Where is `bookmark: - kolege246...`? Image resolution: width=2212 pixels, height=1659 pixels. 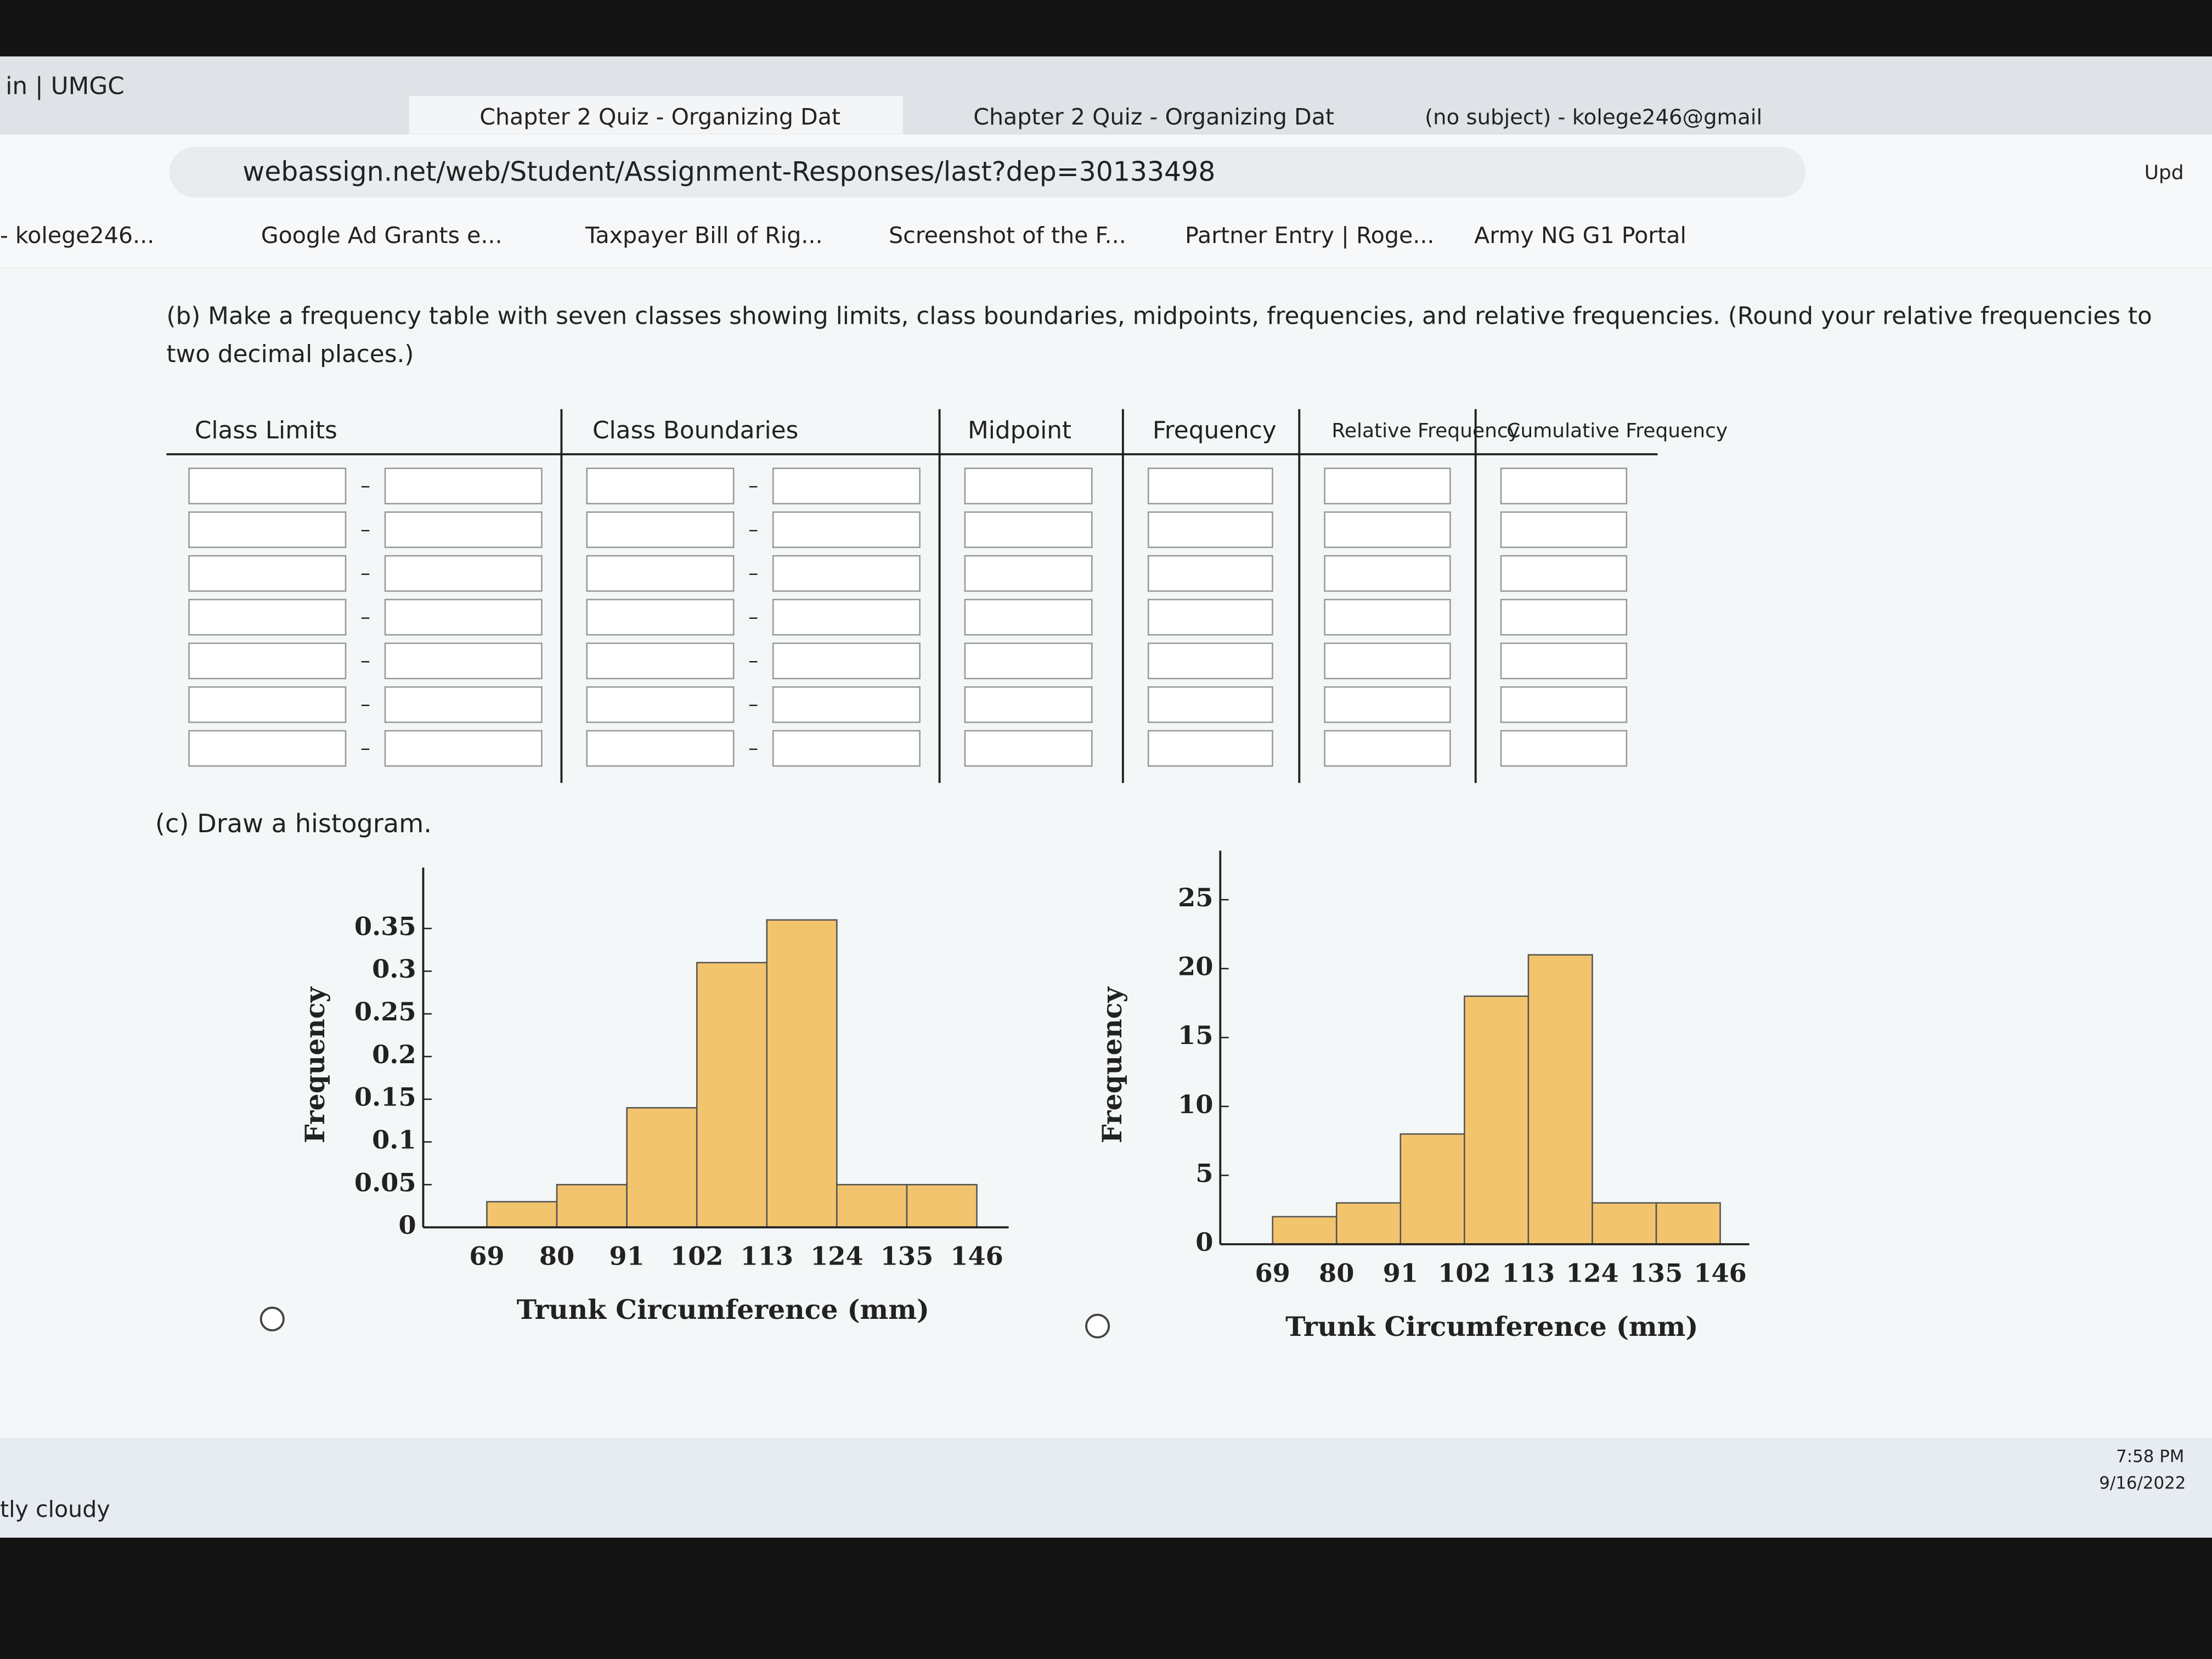 bookmark: - kolege246... is located at coordinates (77, 235).